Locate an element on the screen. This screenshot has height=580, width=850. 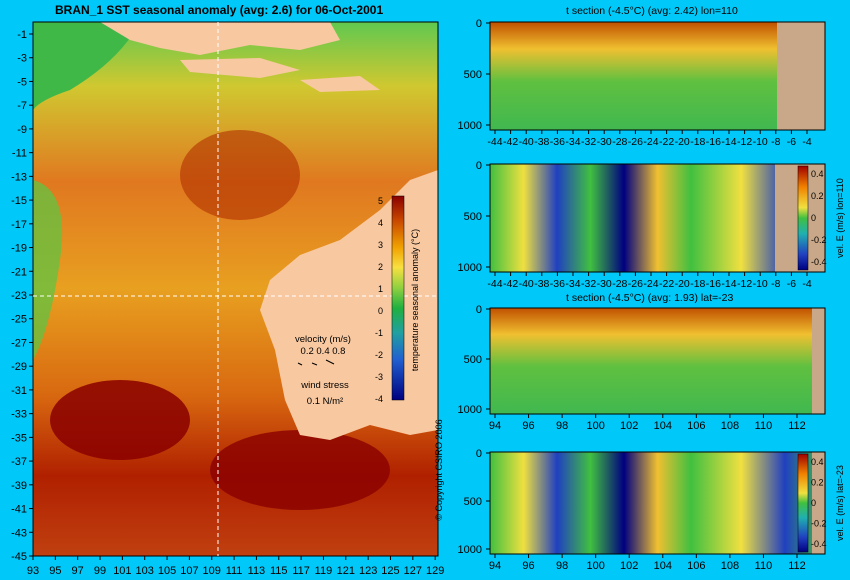
wind-legend-title: wind stress is located at coordinates (324, 385).